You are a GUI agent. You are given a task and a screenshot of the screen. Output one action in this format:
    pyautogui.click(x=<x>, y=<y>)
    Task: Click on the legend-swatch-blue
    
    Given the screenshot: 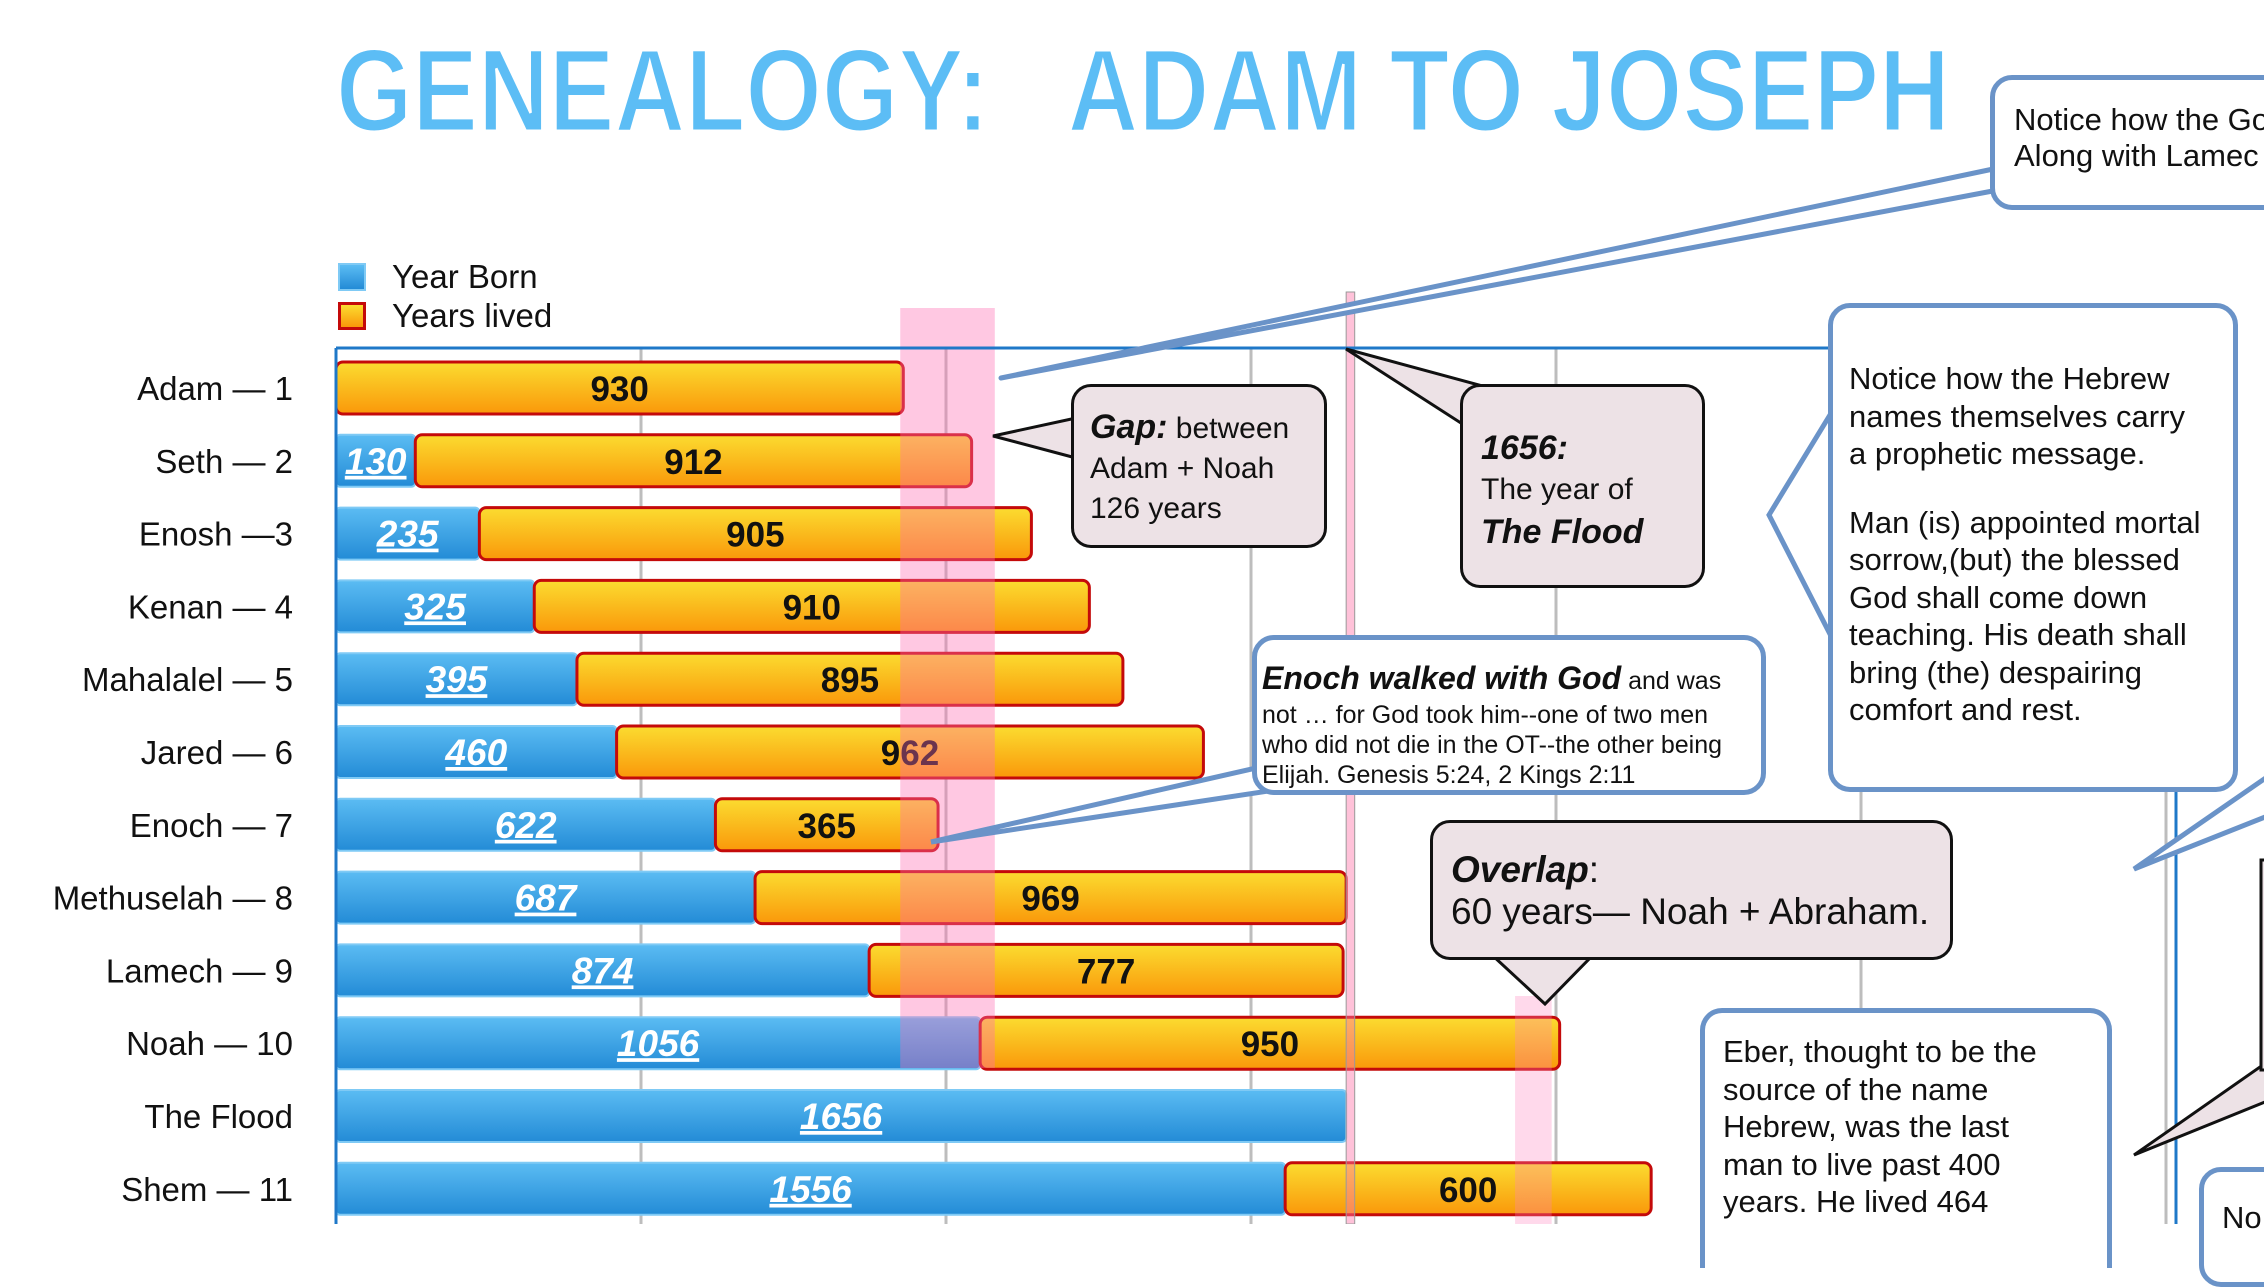 What is the action you would take?
    pyautogui.click(x=352, y=277)
    